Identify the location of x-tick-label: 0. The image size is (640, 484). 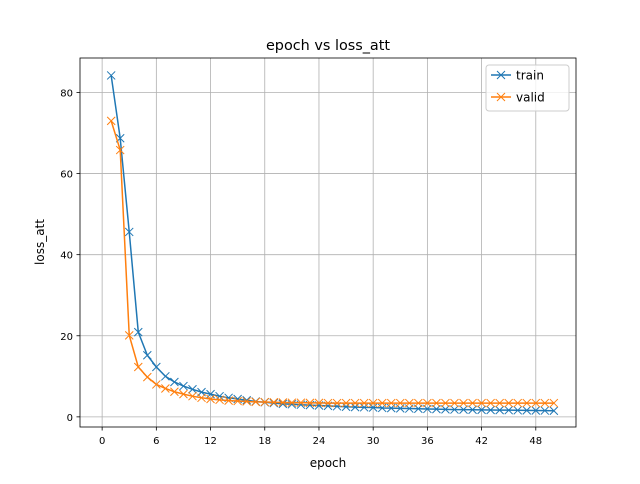
(102, 441).